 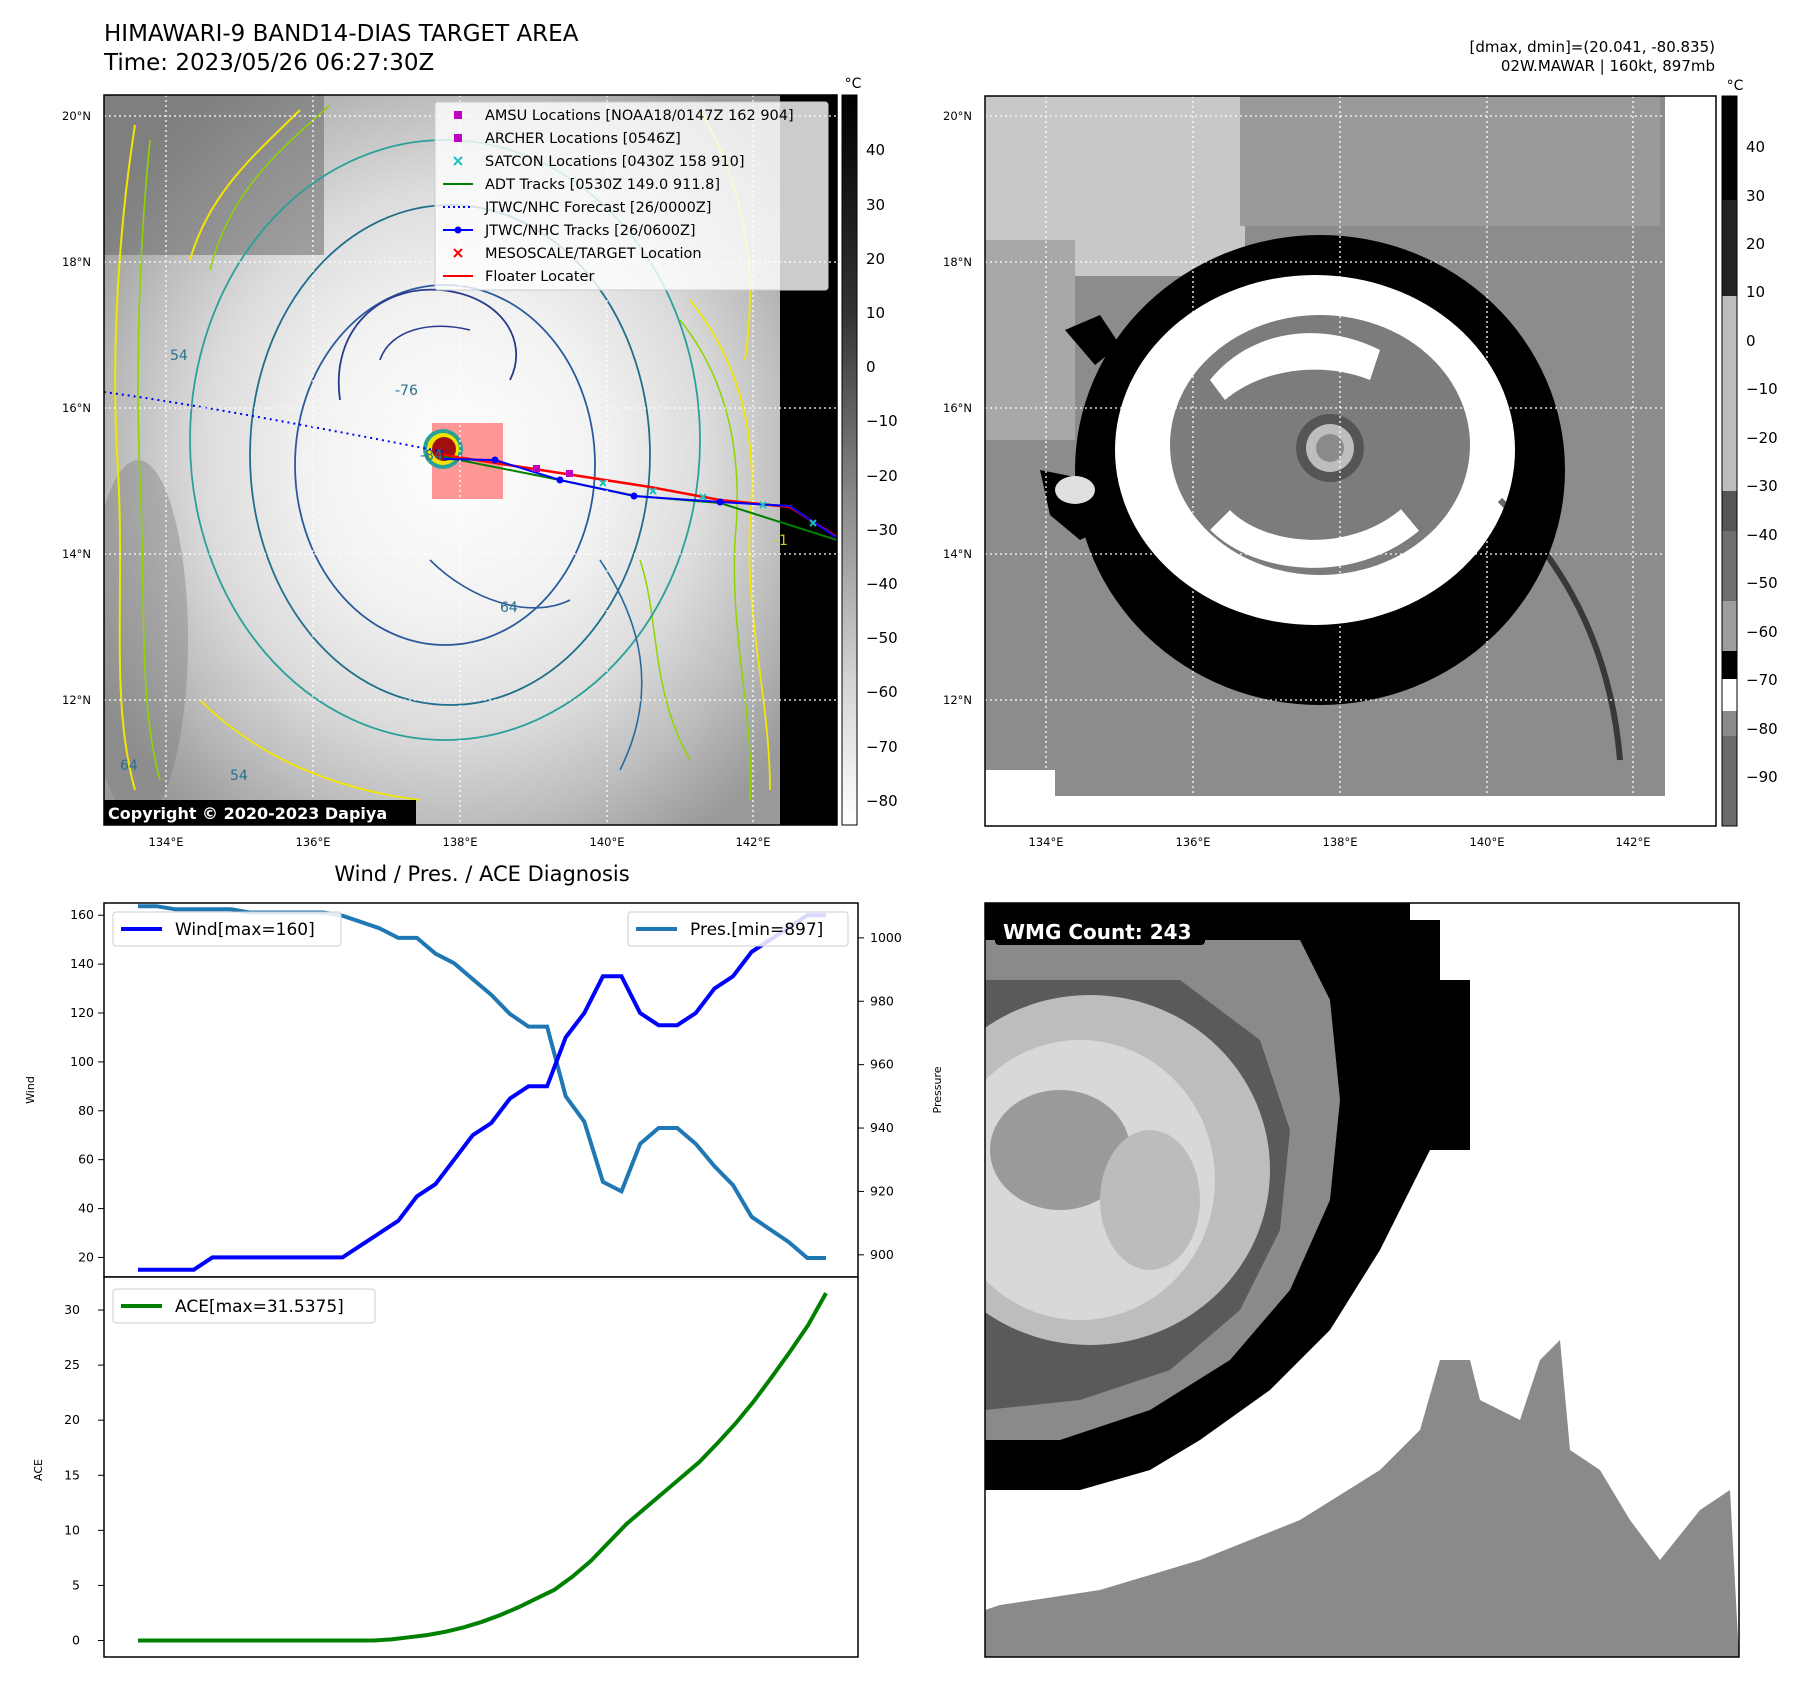 I want to click on wmg-eye-dark-spot, so click(x=1060, y=1150).